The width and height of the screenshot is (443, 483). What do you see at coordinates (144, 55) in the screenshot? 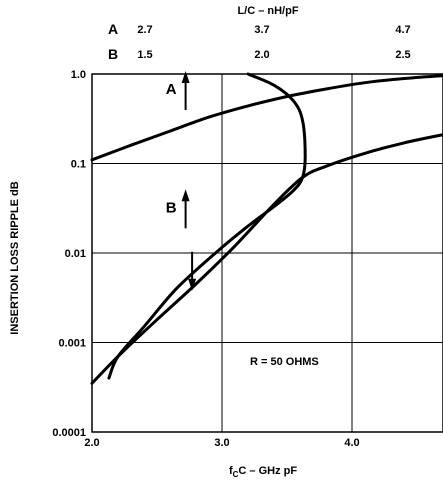
I see `top-scale-tick: 1.5` at bounding box center [144, 55].